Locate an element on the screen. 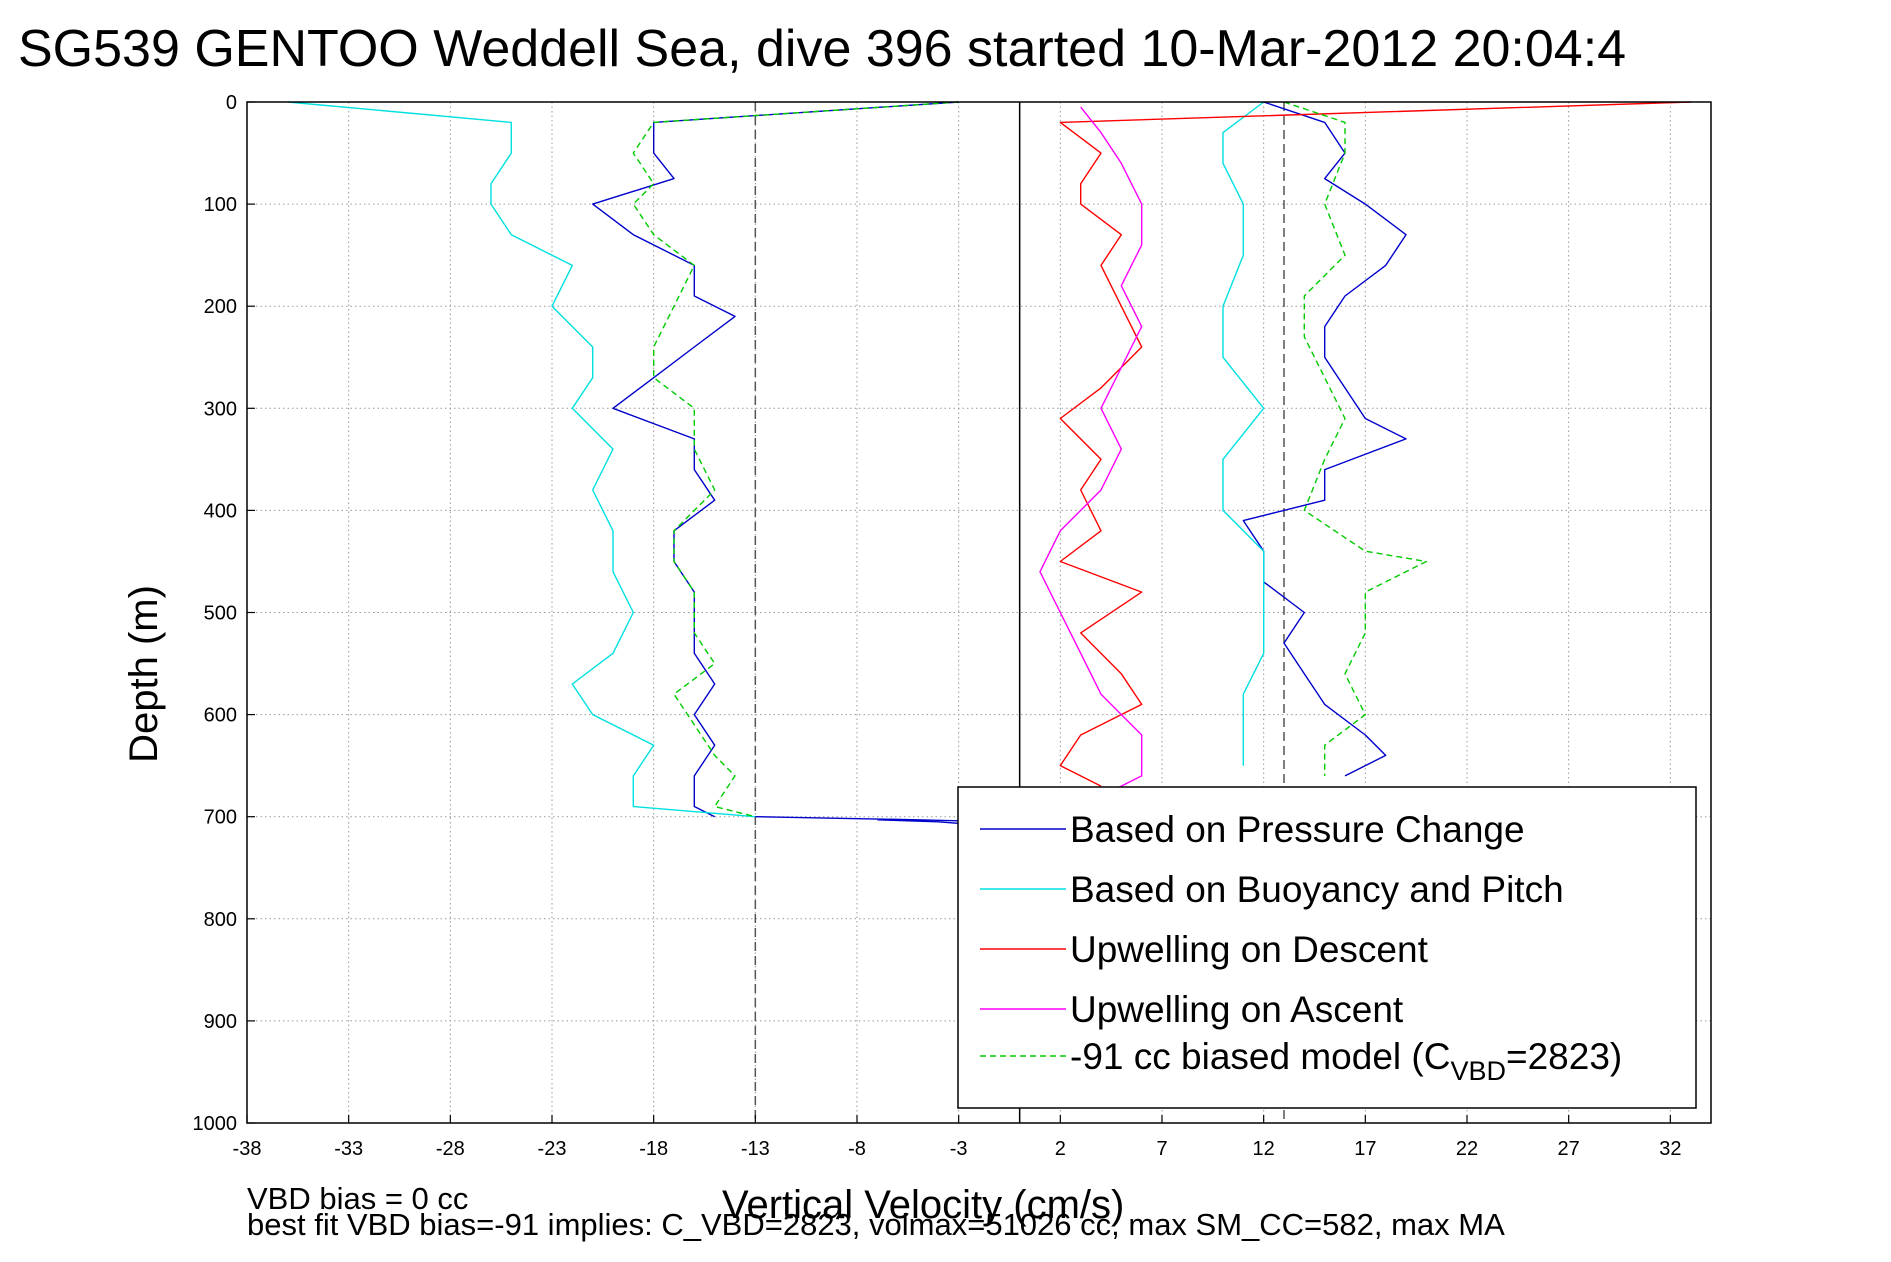 Image resolution: width=1891 pixels, height=1262 pixels. x-axis-label: Vertical Velocity (cm/s) is located at coordinates (923, 1205).